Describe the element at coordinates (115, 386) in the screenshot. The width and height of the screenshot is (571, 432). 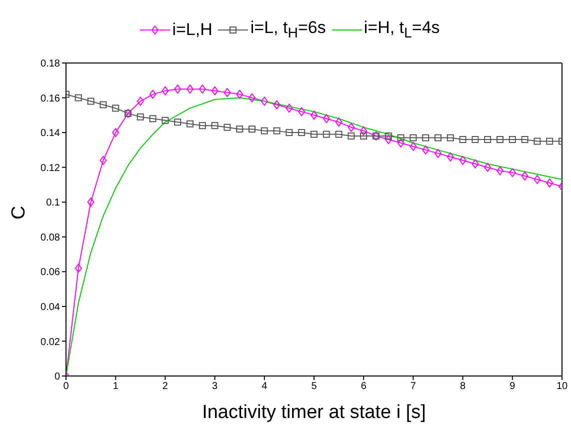
I see `x-tick-label: 1` at that location.